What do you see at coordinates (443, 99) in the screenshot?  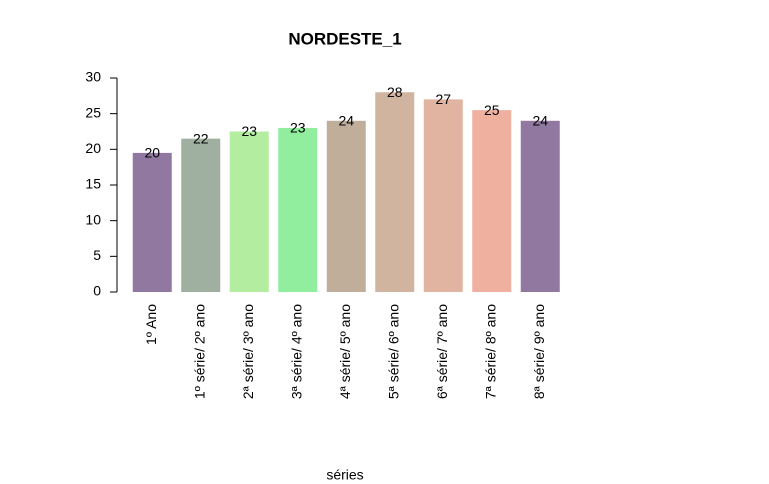 I see `value-label: 27` at bounding box center [443, 99].